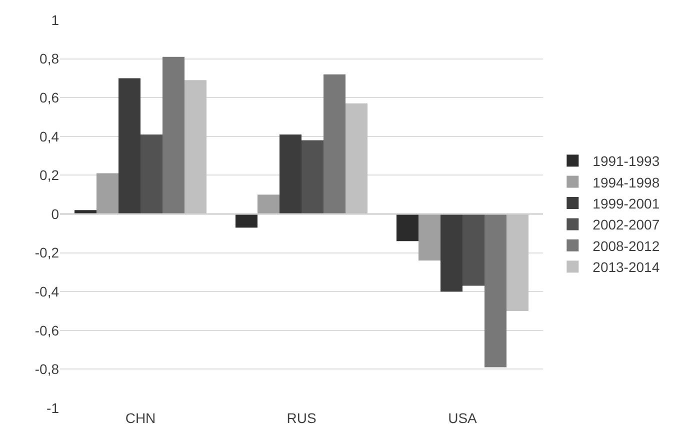 The image size is (683, 438). What do you see at coordinates (47, 369) in the screenshot?
I see `y-tick-label: -0,8` at bounding box center [47, 369].